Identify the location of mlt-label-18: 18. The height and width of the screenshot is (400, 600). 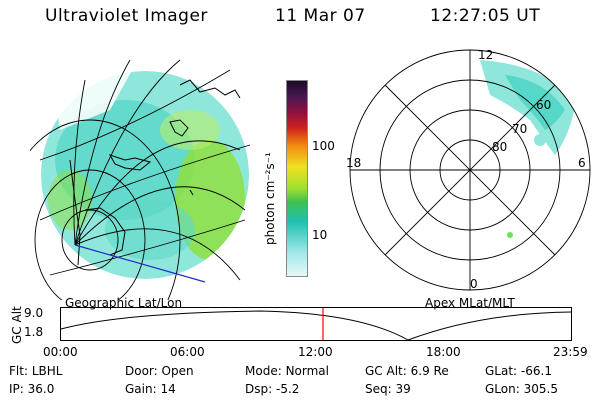
(354, 163).